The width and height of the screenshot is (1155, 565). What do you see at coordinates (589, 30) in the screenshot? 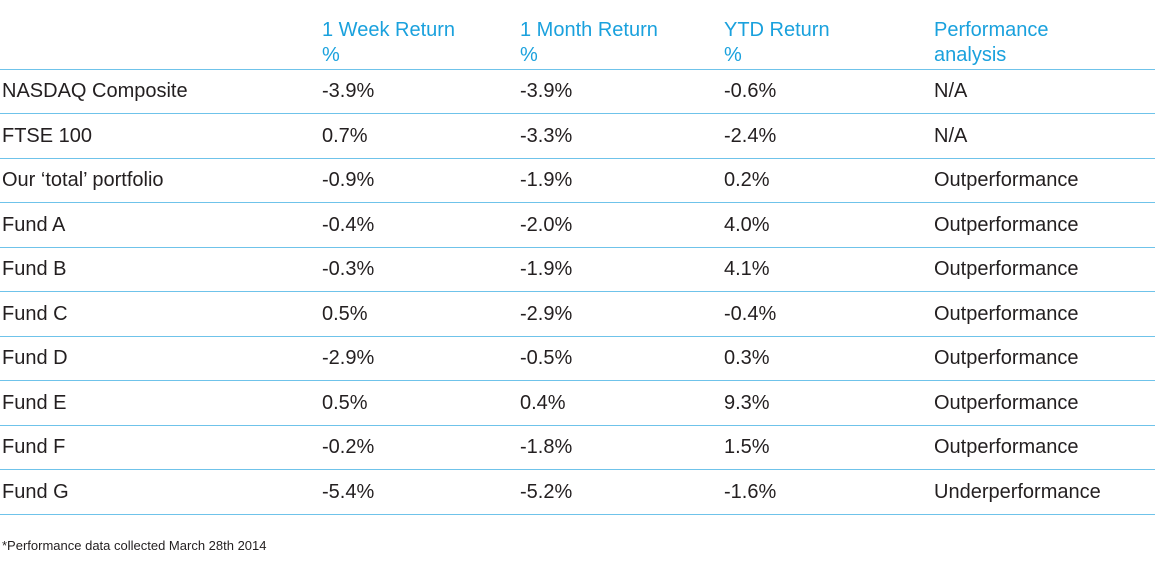
I see `header-line: 1 Month Return` at bounding box center [589, 30].